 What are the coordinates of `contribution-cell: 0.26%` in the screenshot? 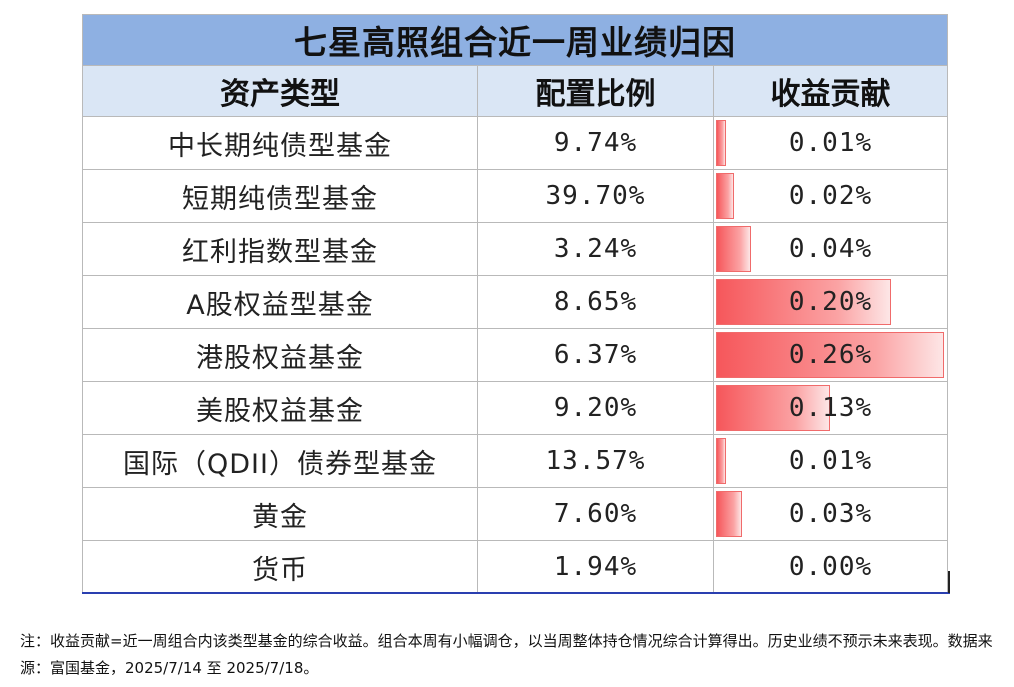 It's located at (830, 355).